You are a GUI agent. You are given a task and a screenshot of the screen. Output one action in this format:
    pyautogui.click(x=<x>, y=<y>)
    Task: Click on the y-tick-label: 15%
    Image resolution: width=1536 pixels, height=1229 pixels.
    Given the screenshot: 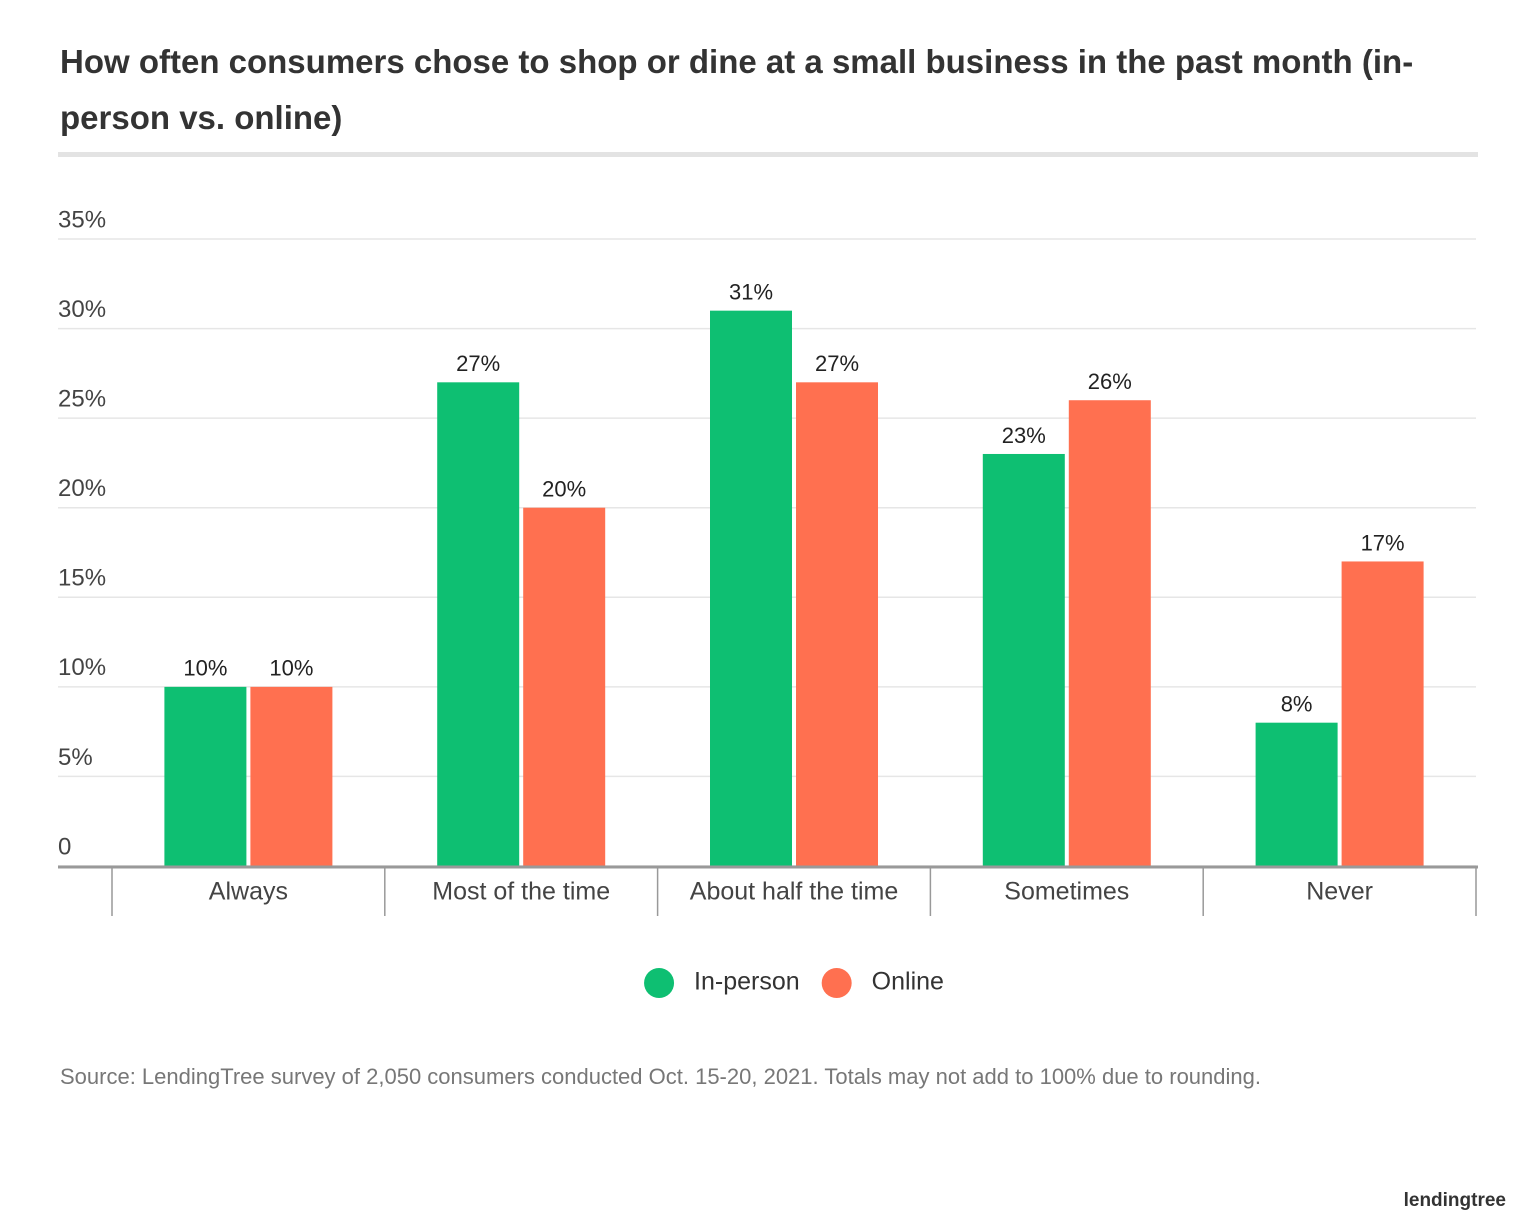 What is the action you would take?
    pyautogui.click(x=82, y=578)
    